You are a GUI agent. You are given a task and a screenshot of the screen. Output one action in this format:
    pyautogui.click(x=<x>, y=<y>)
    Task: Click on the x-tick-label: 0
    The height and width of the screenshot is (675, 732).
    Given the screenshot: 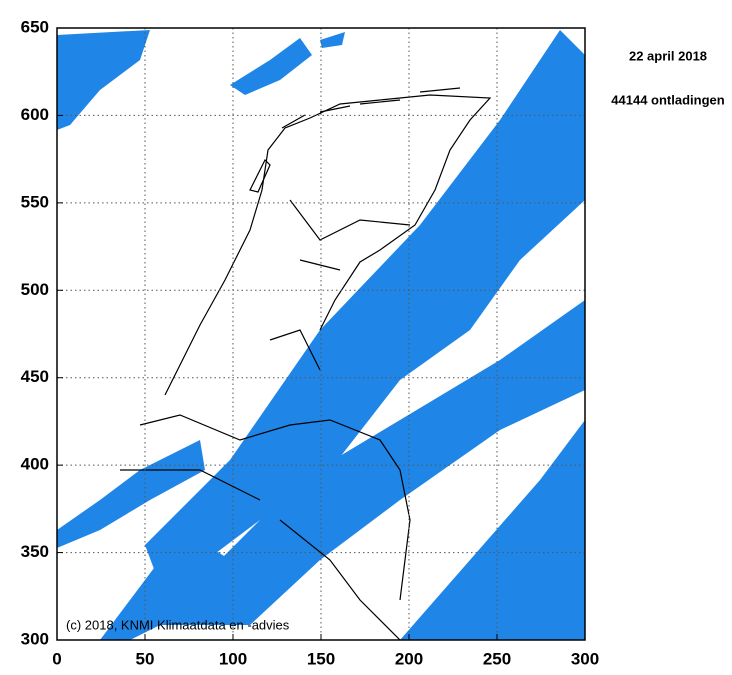 What is the action you would take?
    pyautogui.click(x=56, y=658)
    